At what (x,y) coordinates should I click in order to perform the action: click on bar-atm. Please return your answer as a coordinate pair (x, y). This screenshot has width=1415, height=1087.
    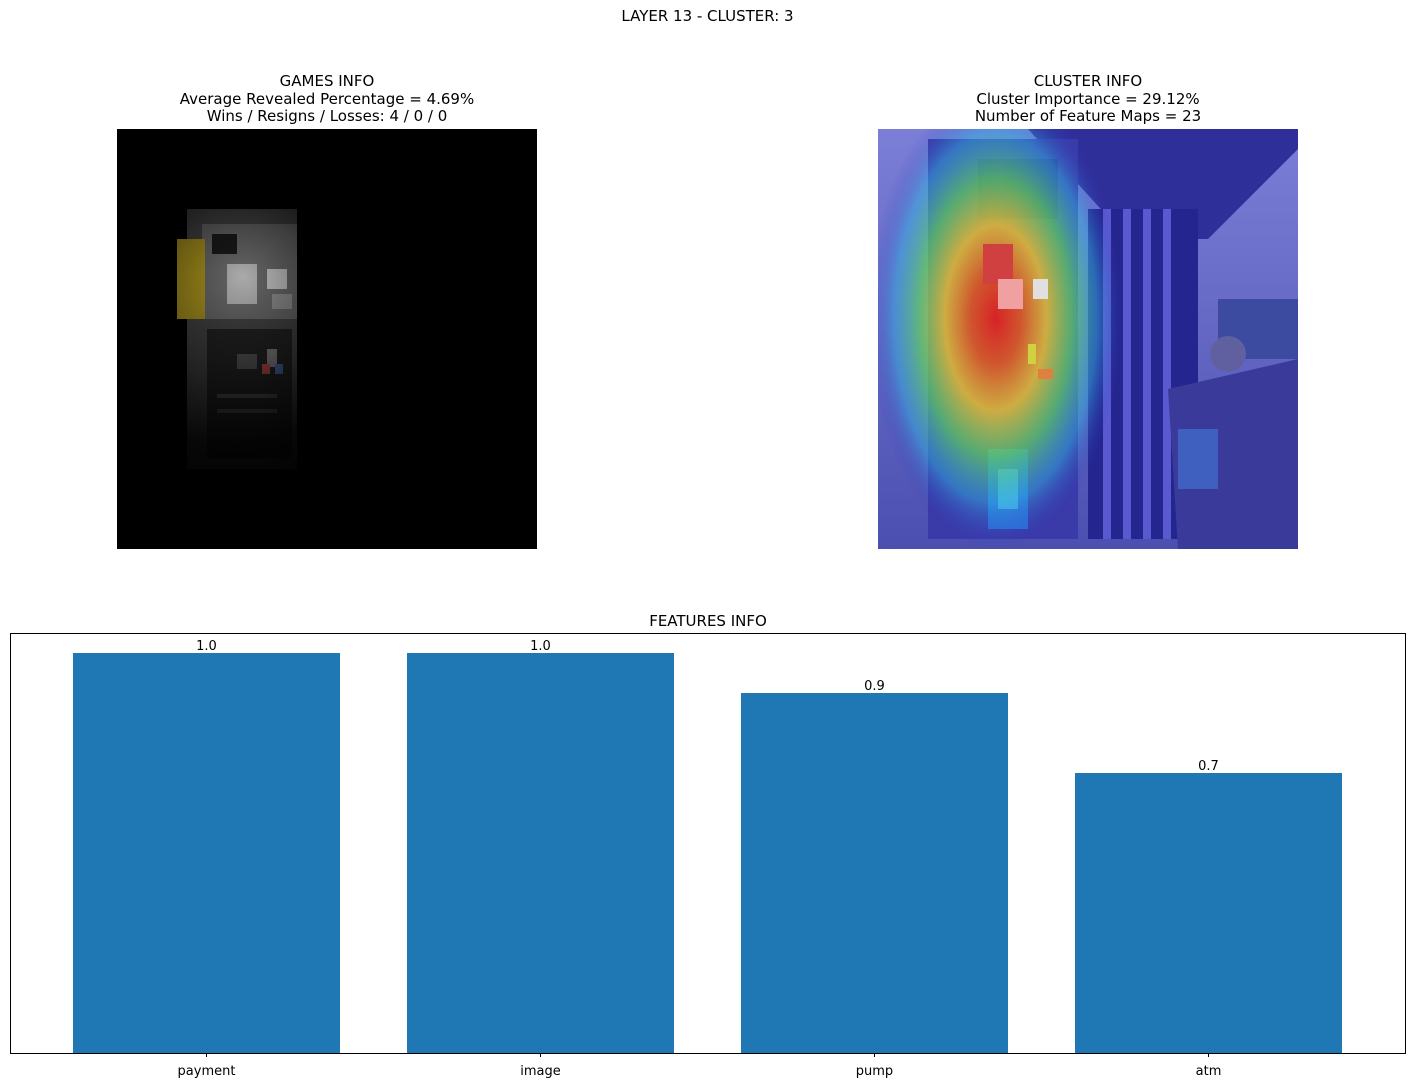
    Looking at the image, I should click on (1208, 913).